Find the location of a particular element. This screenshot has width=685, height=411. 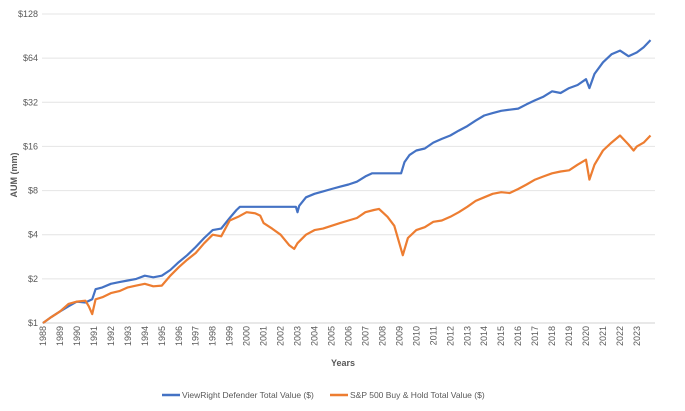

x-tick-label: 1996 is located at coordinates (179, 336).